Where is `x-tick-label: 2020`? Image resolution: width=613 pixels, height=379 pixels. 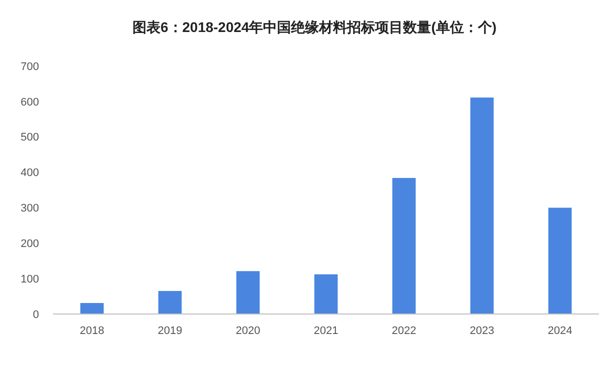 x-tick-label: 2020 is located at coordinates (248, 331).